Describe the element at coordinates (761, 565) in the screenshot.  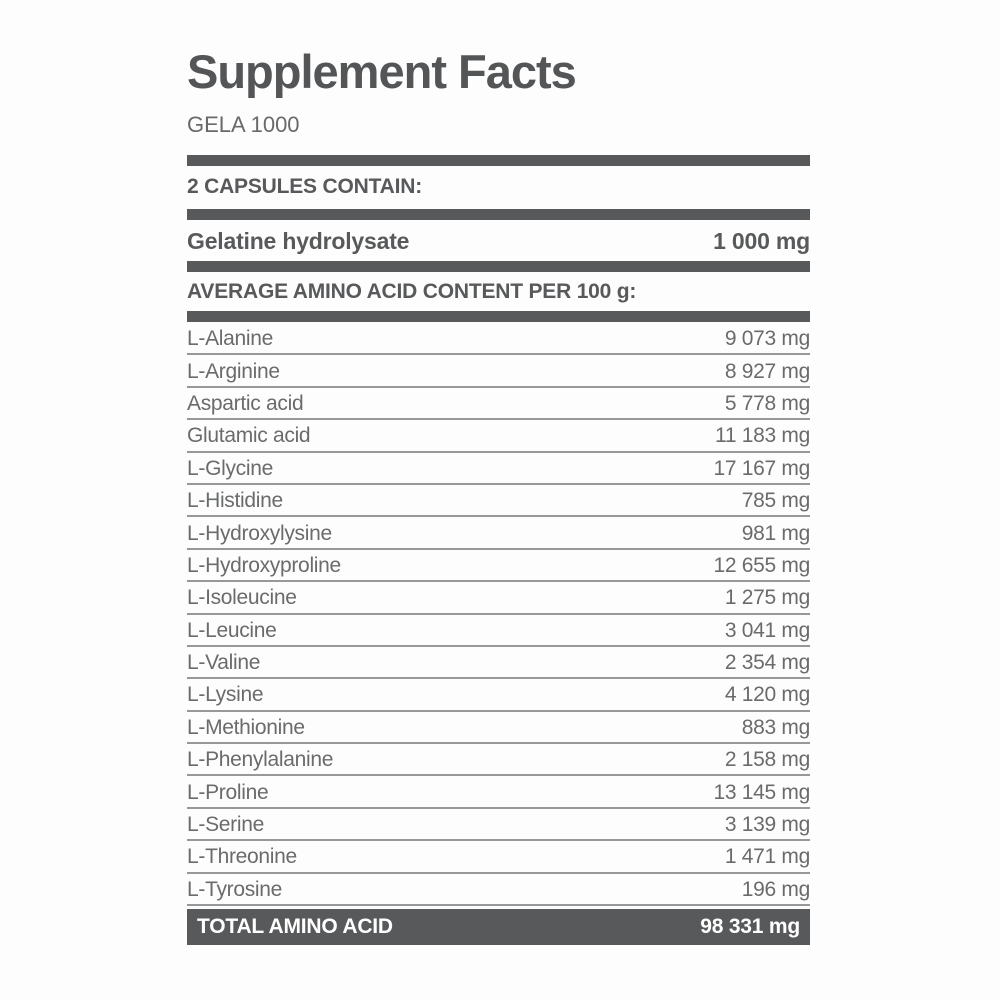
I see `amino-acid-amount: 12 655 mg` at that location.